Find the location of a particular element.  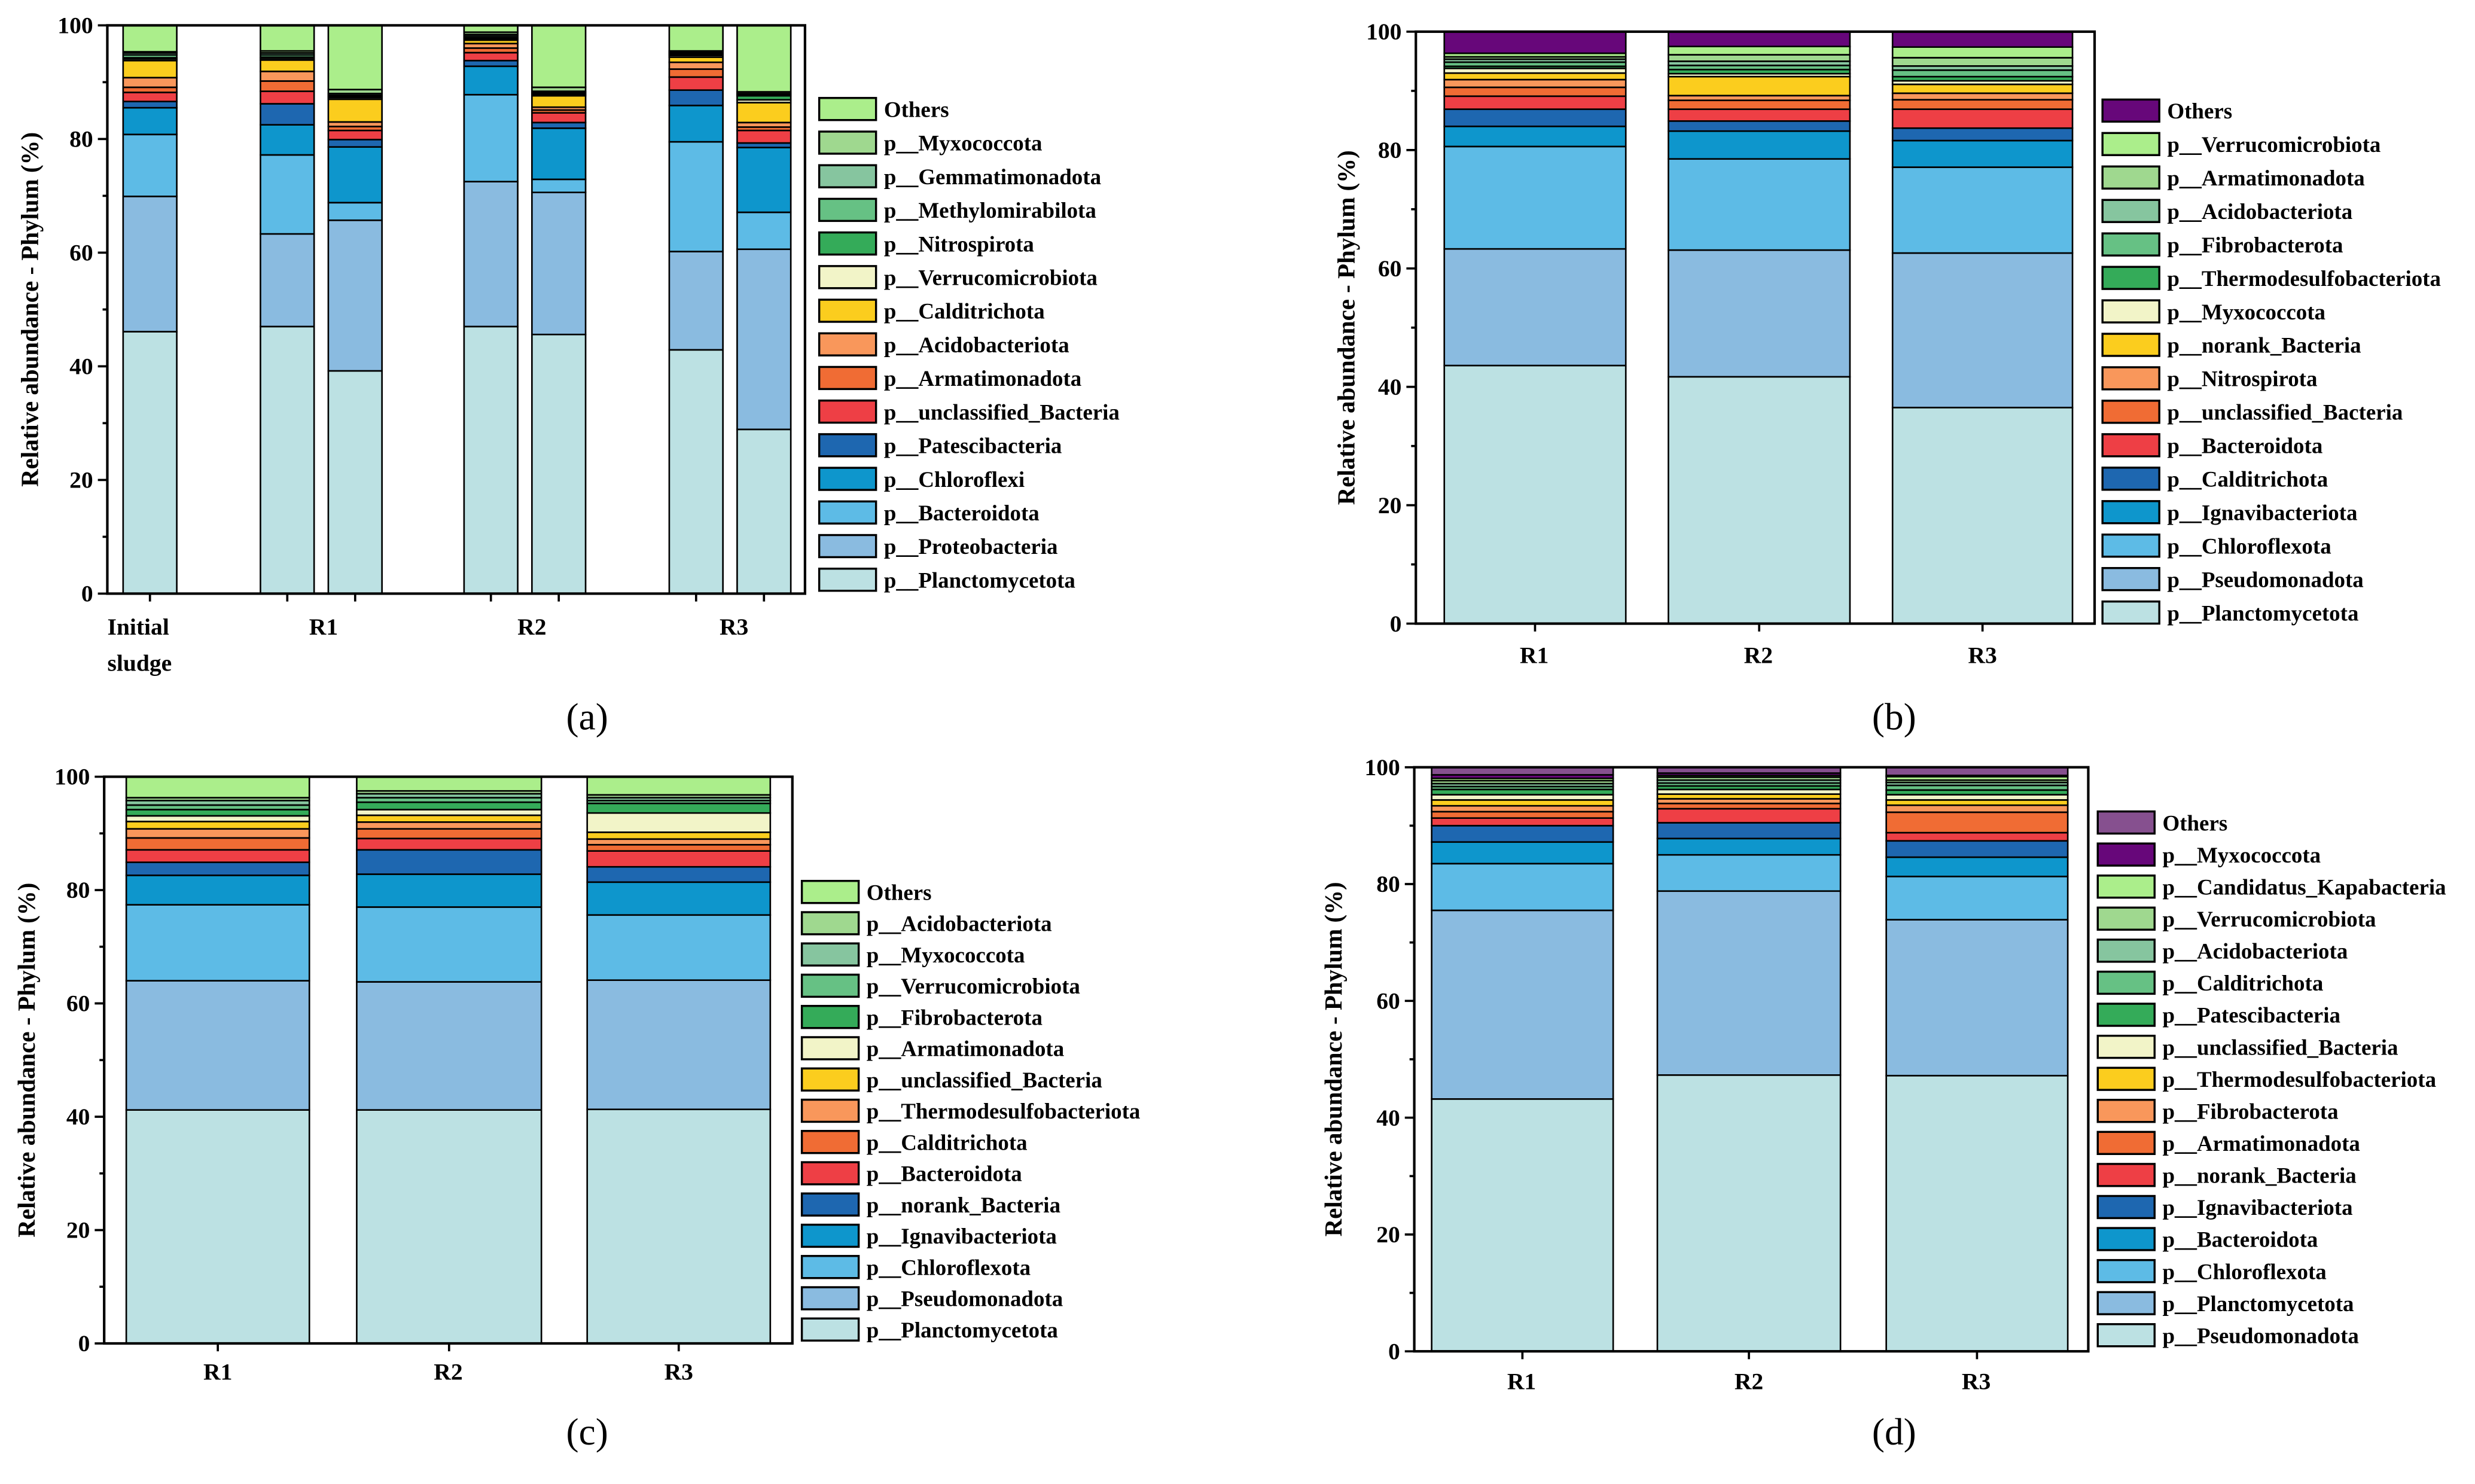

legend-item: p__Pseudomonadota is located at coordinates (2228, 1335).